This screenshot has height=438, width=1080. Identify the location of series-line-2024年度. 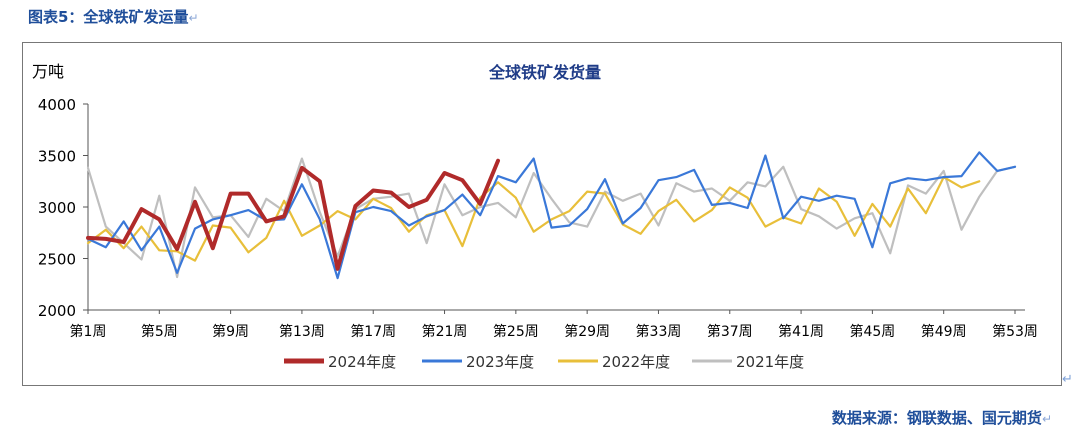
(293, 214).